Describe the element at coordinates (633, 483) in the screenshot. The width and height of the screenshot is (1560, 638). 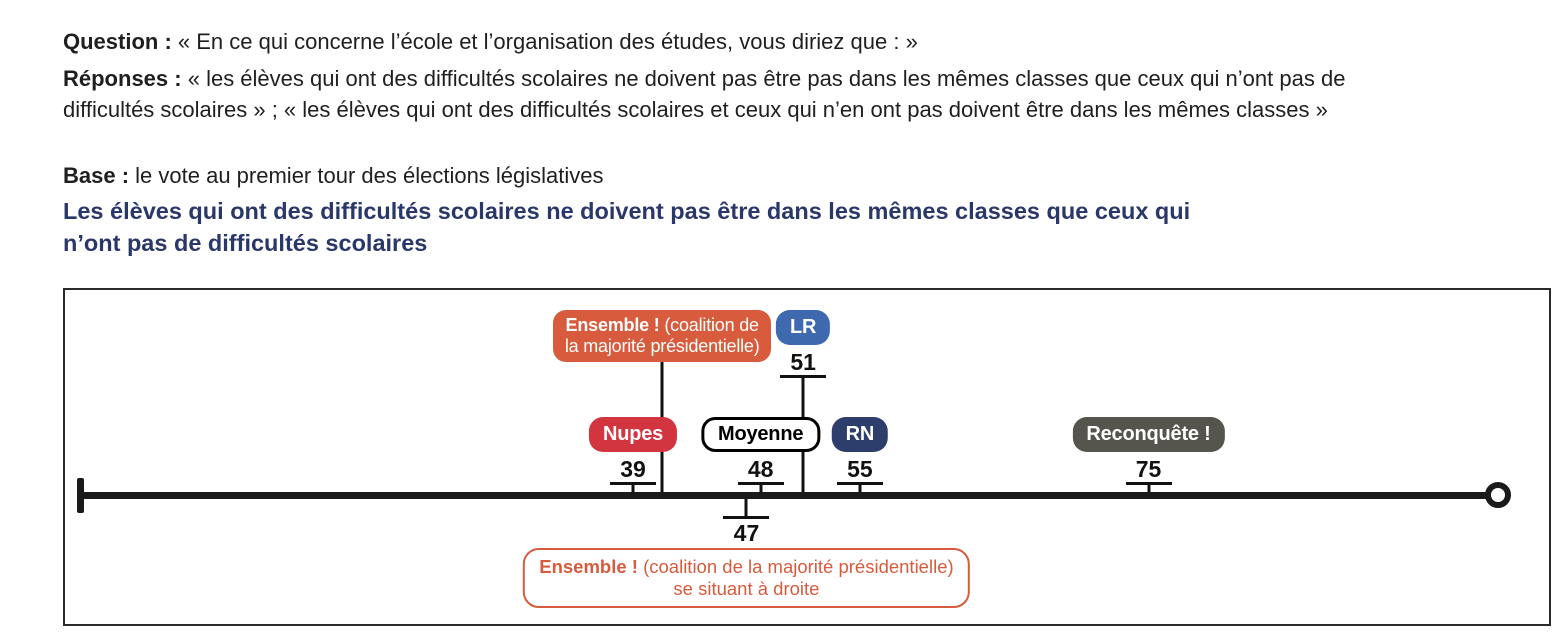
I see `marker-nupes-tick-bar` at that location.